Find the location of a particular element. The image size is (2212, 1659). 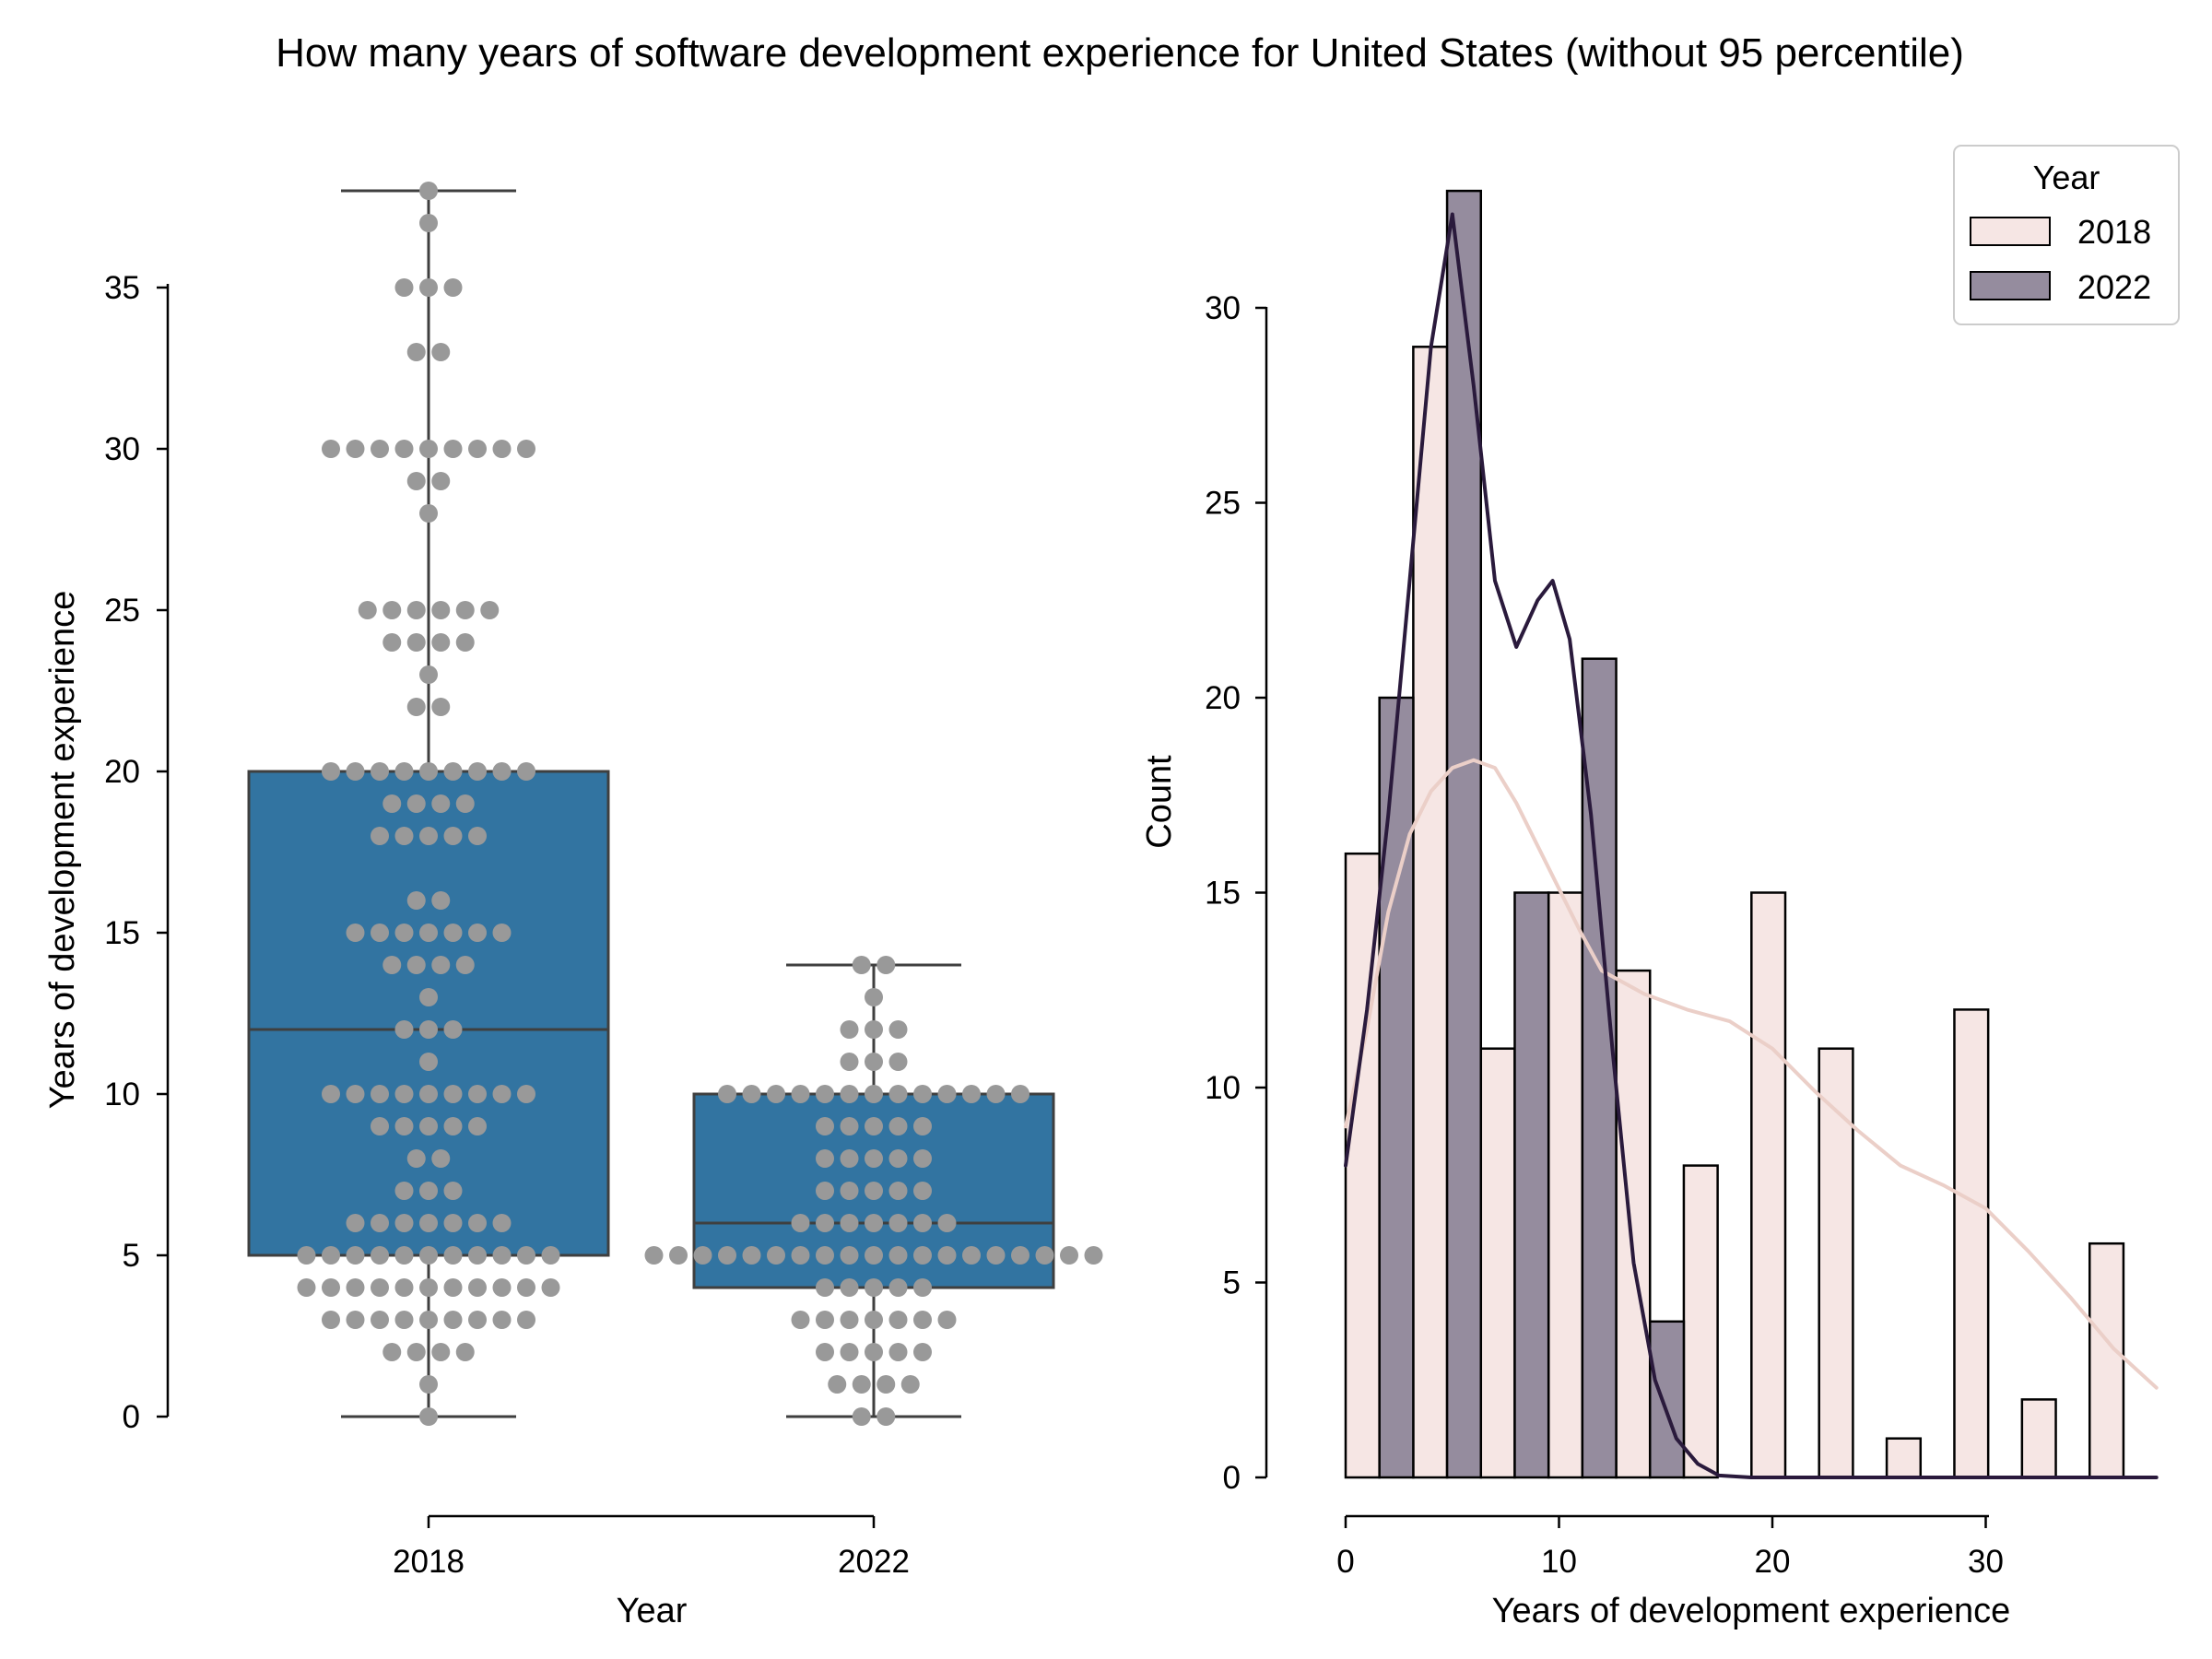

swarm-2018 is located at coordinates (428, 804).